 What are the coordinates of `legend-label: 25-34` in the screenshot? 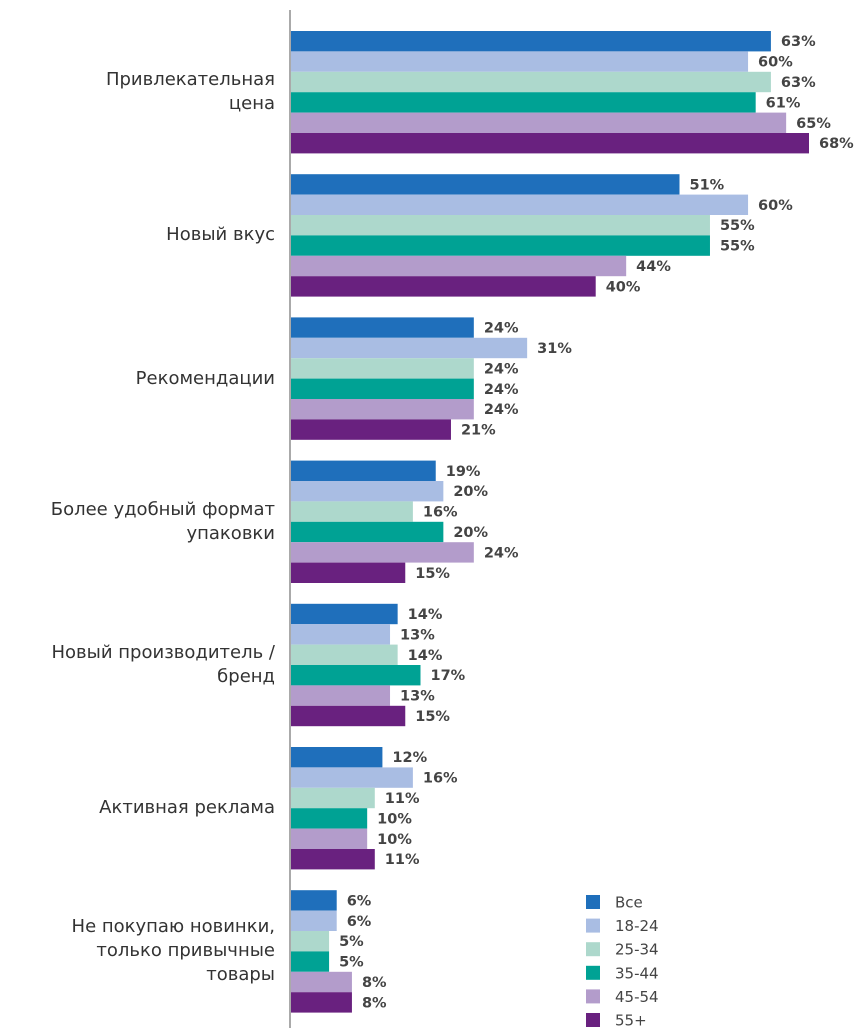 It's located at (637, 950).